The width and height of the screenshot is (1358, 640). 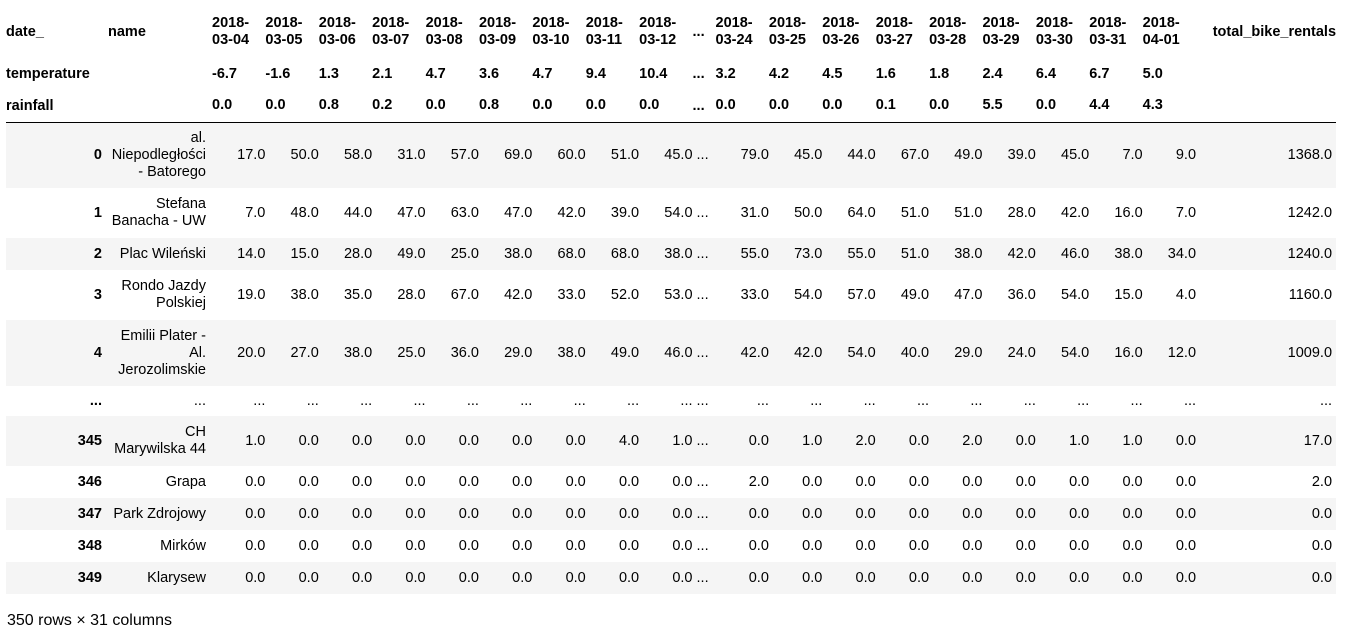 I want to click on table-summary: 350 rows × 31 columns, so click(x=89, y=620).